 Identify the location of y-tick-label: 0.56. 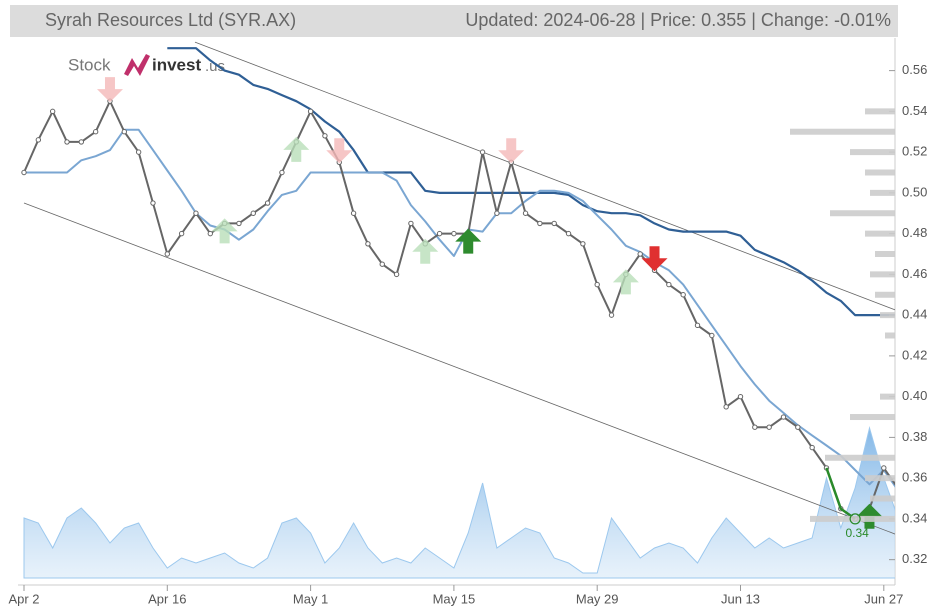
(914, 69).